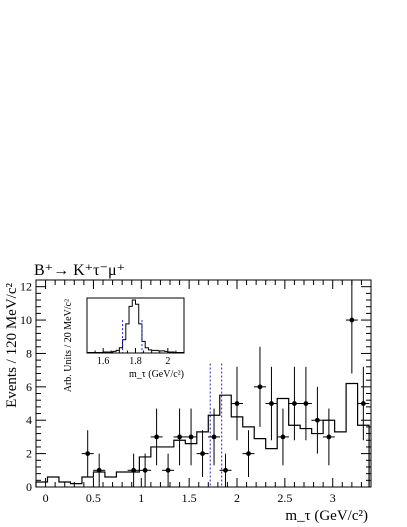 Image resolution: width=407 pixels, height=527 pixels. I want to click on inset-histogram, so click(135, 326).